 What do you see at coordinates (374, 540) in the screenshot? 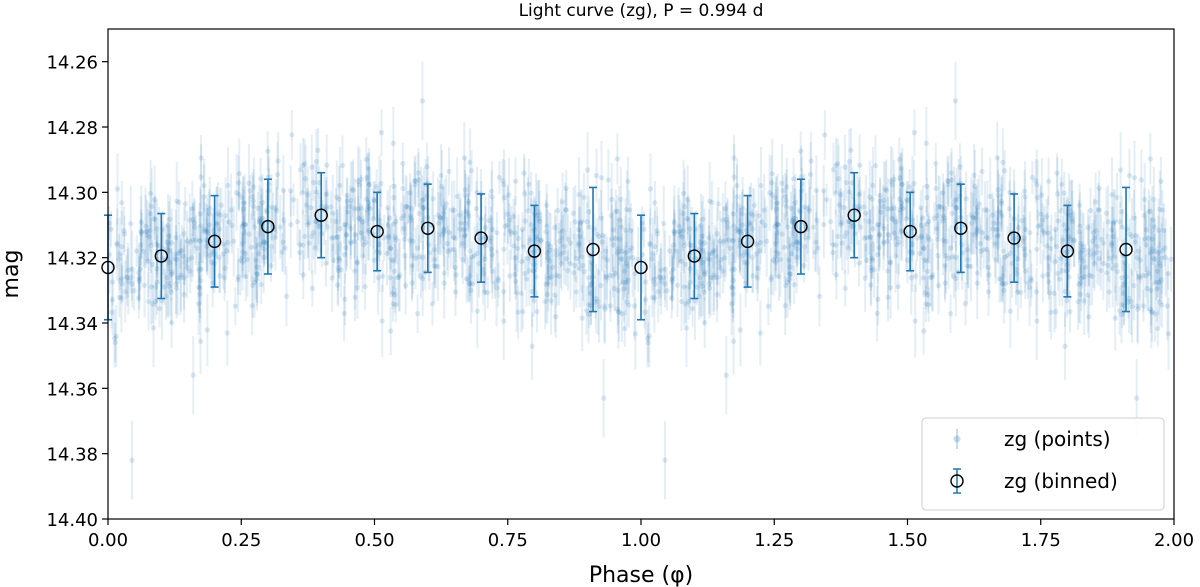
I see `x-tick-label: 0.50` at bounding box center [374, 540].